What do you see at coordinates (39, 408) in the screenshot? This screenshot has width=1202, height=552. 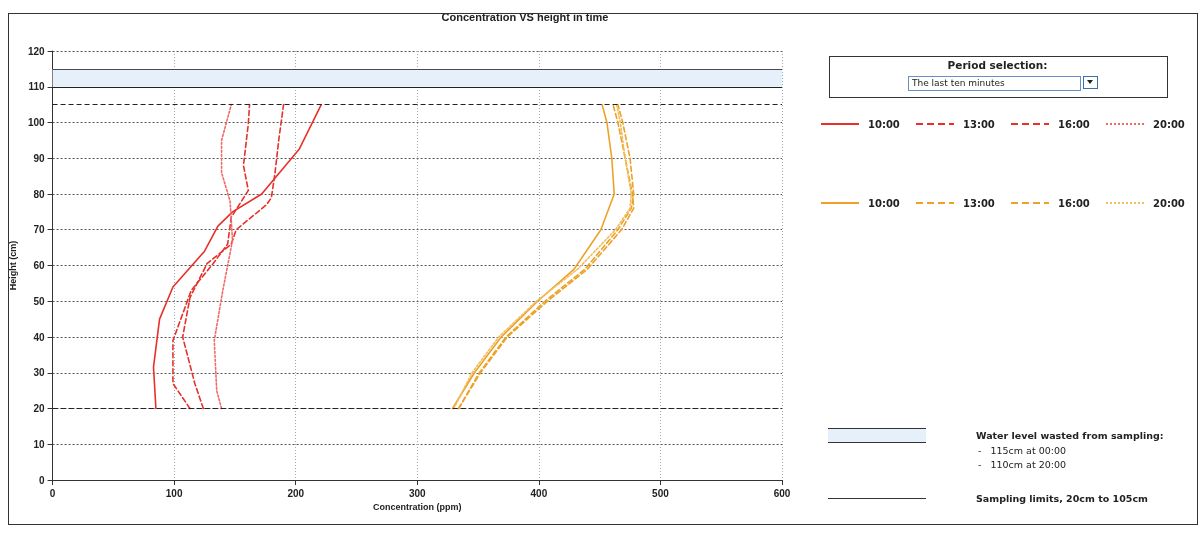 I see `y-tick-label: 20` at bounding box center [39, 408].